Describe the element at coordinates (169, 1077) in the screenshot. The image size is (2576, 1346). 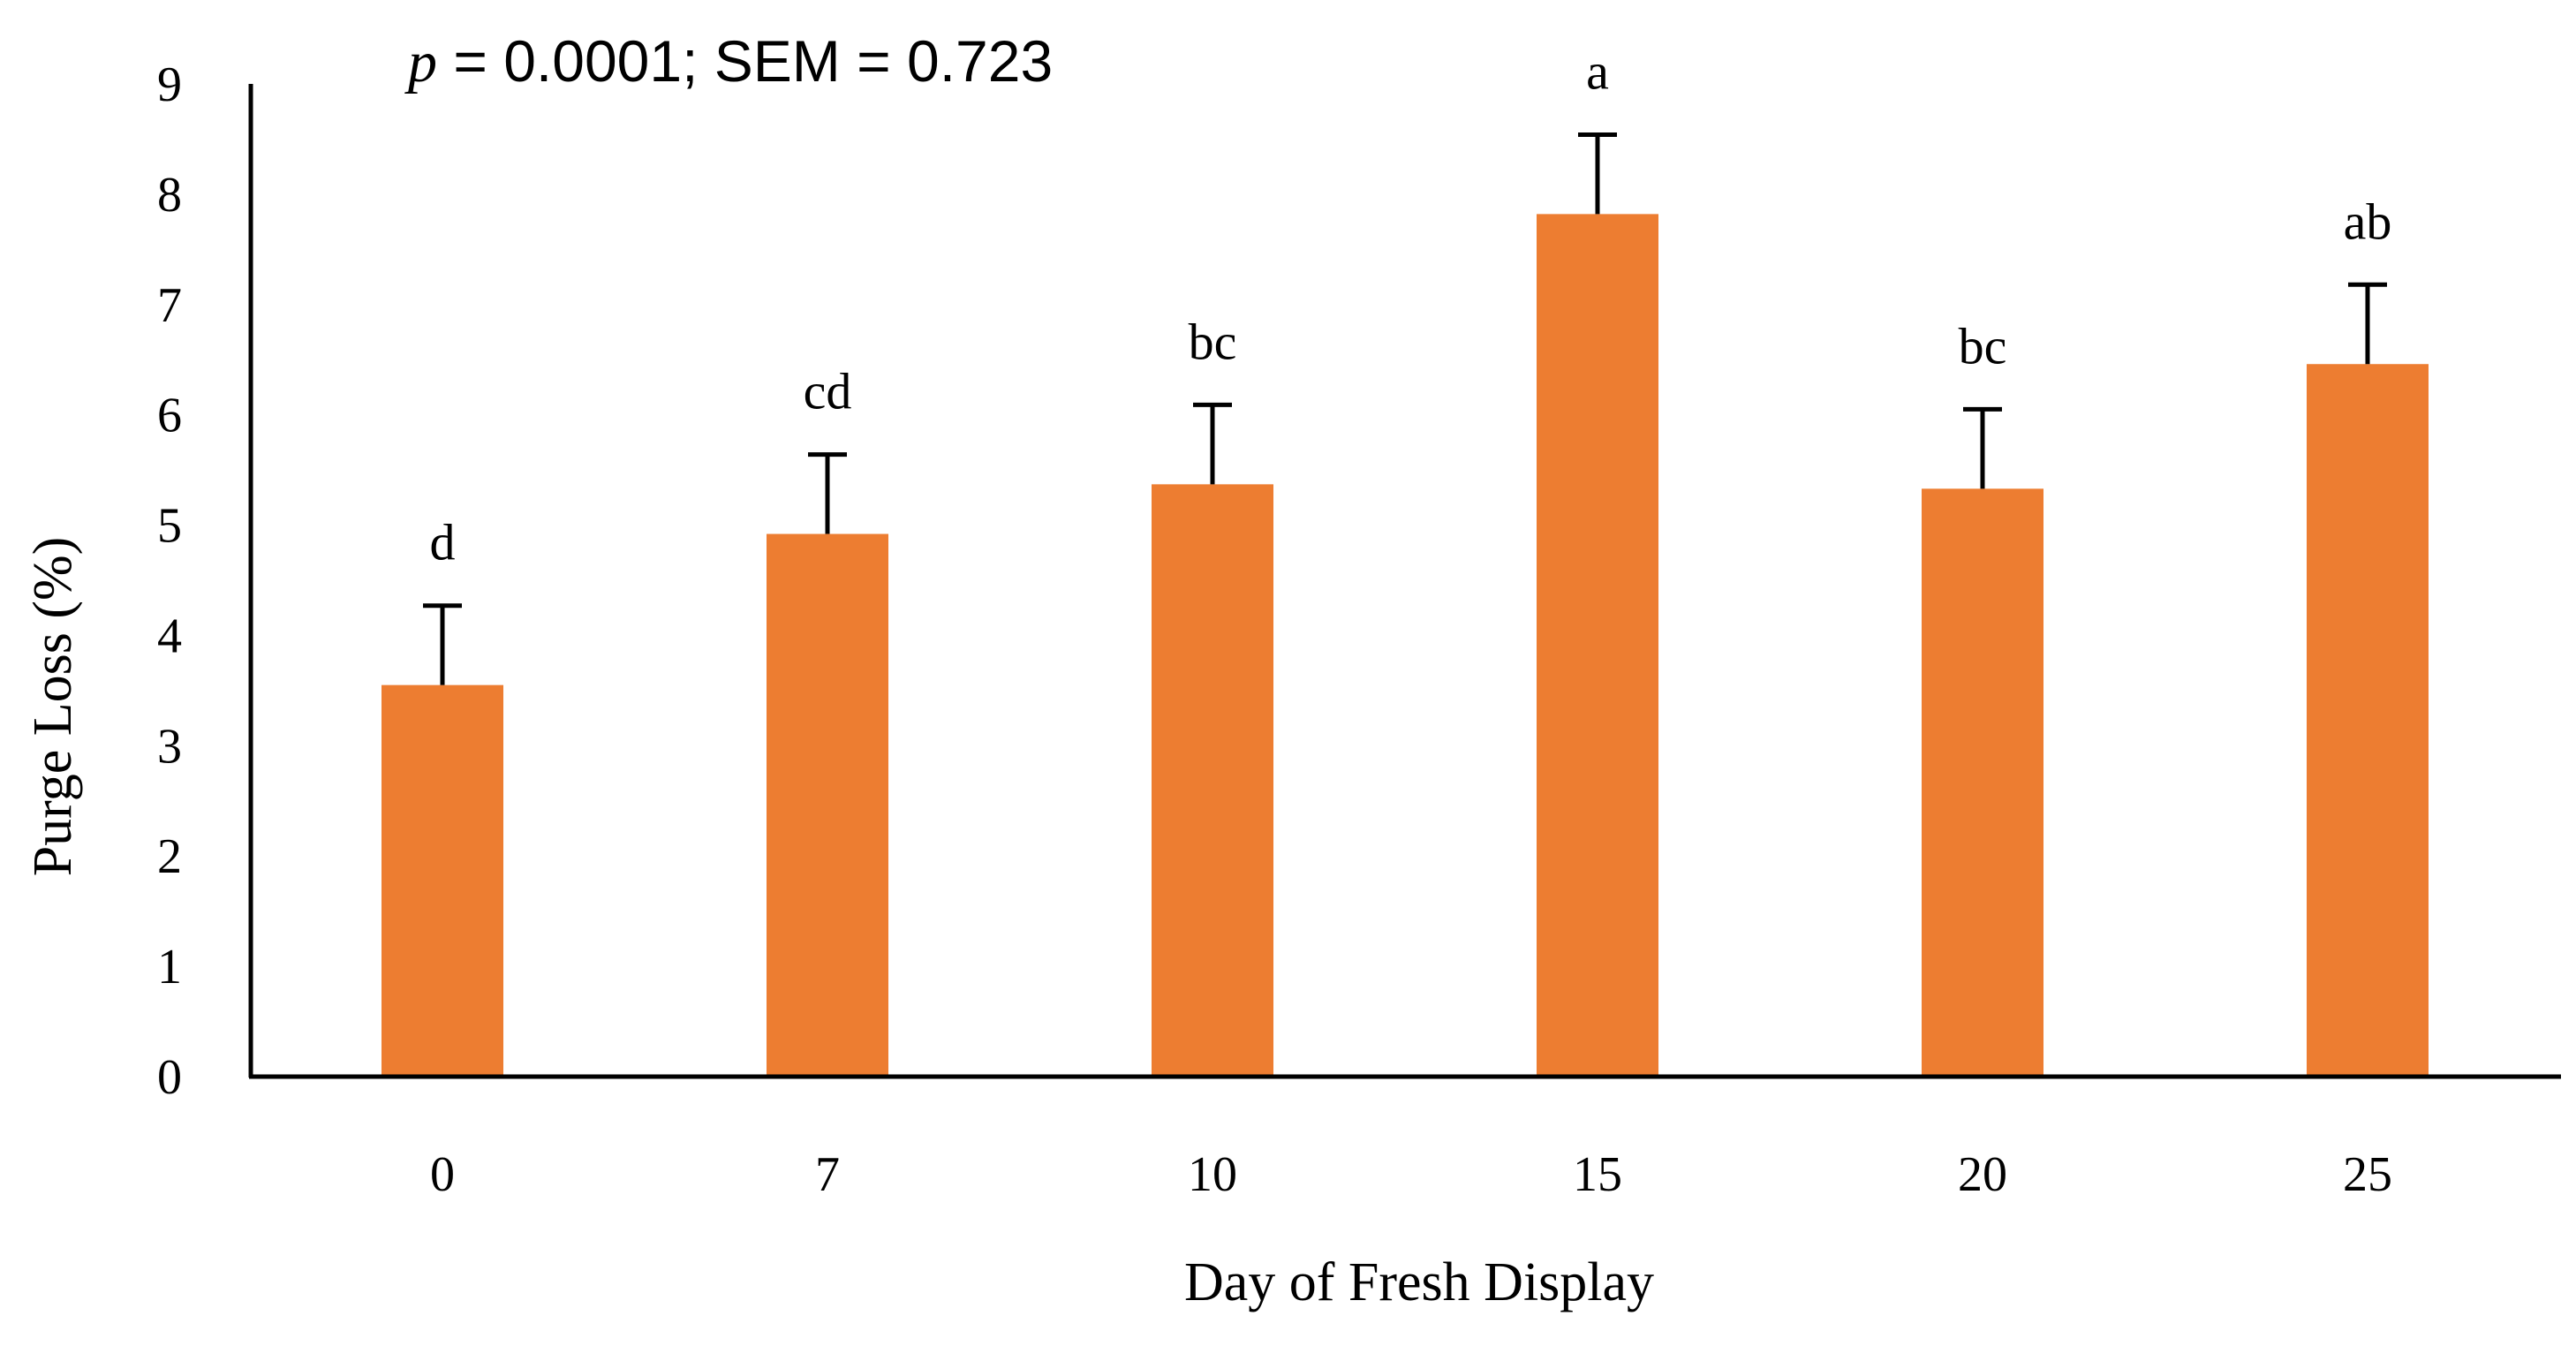
I see `y-tick-label: 0` at that location.